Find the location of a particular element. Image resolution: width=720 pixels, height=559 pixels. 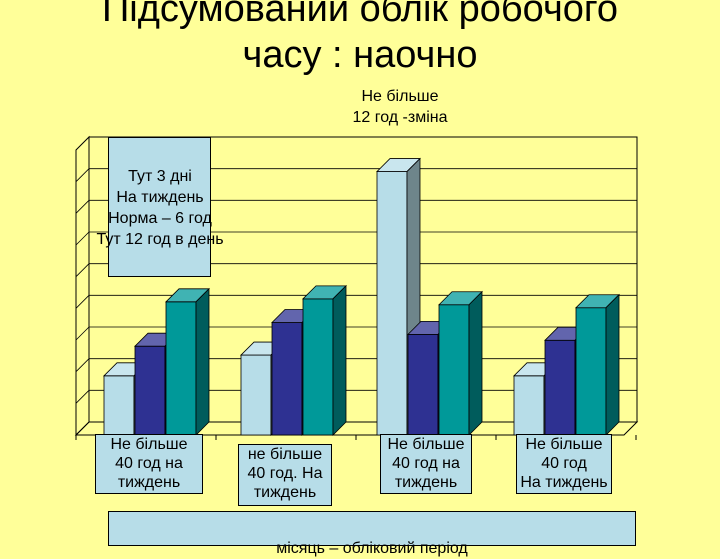

title-line-2: часу : наочно is located at coordinates (360, 55).